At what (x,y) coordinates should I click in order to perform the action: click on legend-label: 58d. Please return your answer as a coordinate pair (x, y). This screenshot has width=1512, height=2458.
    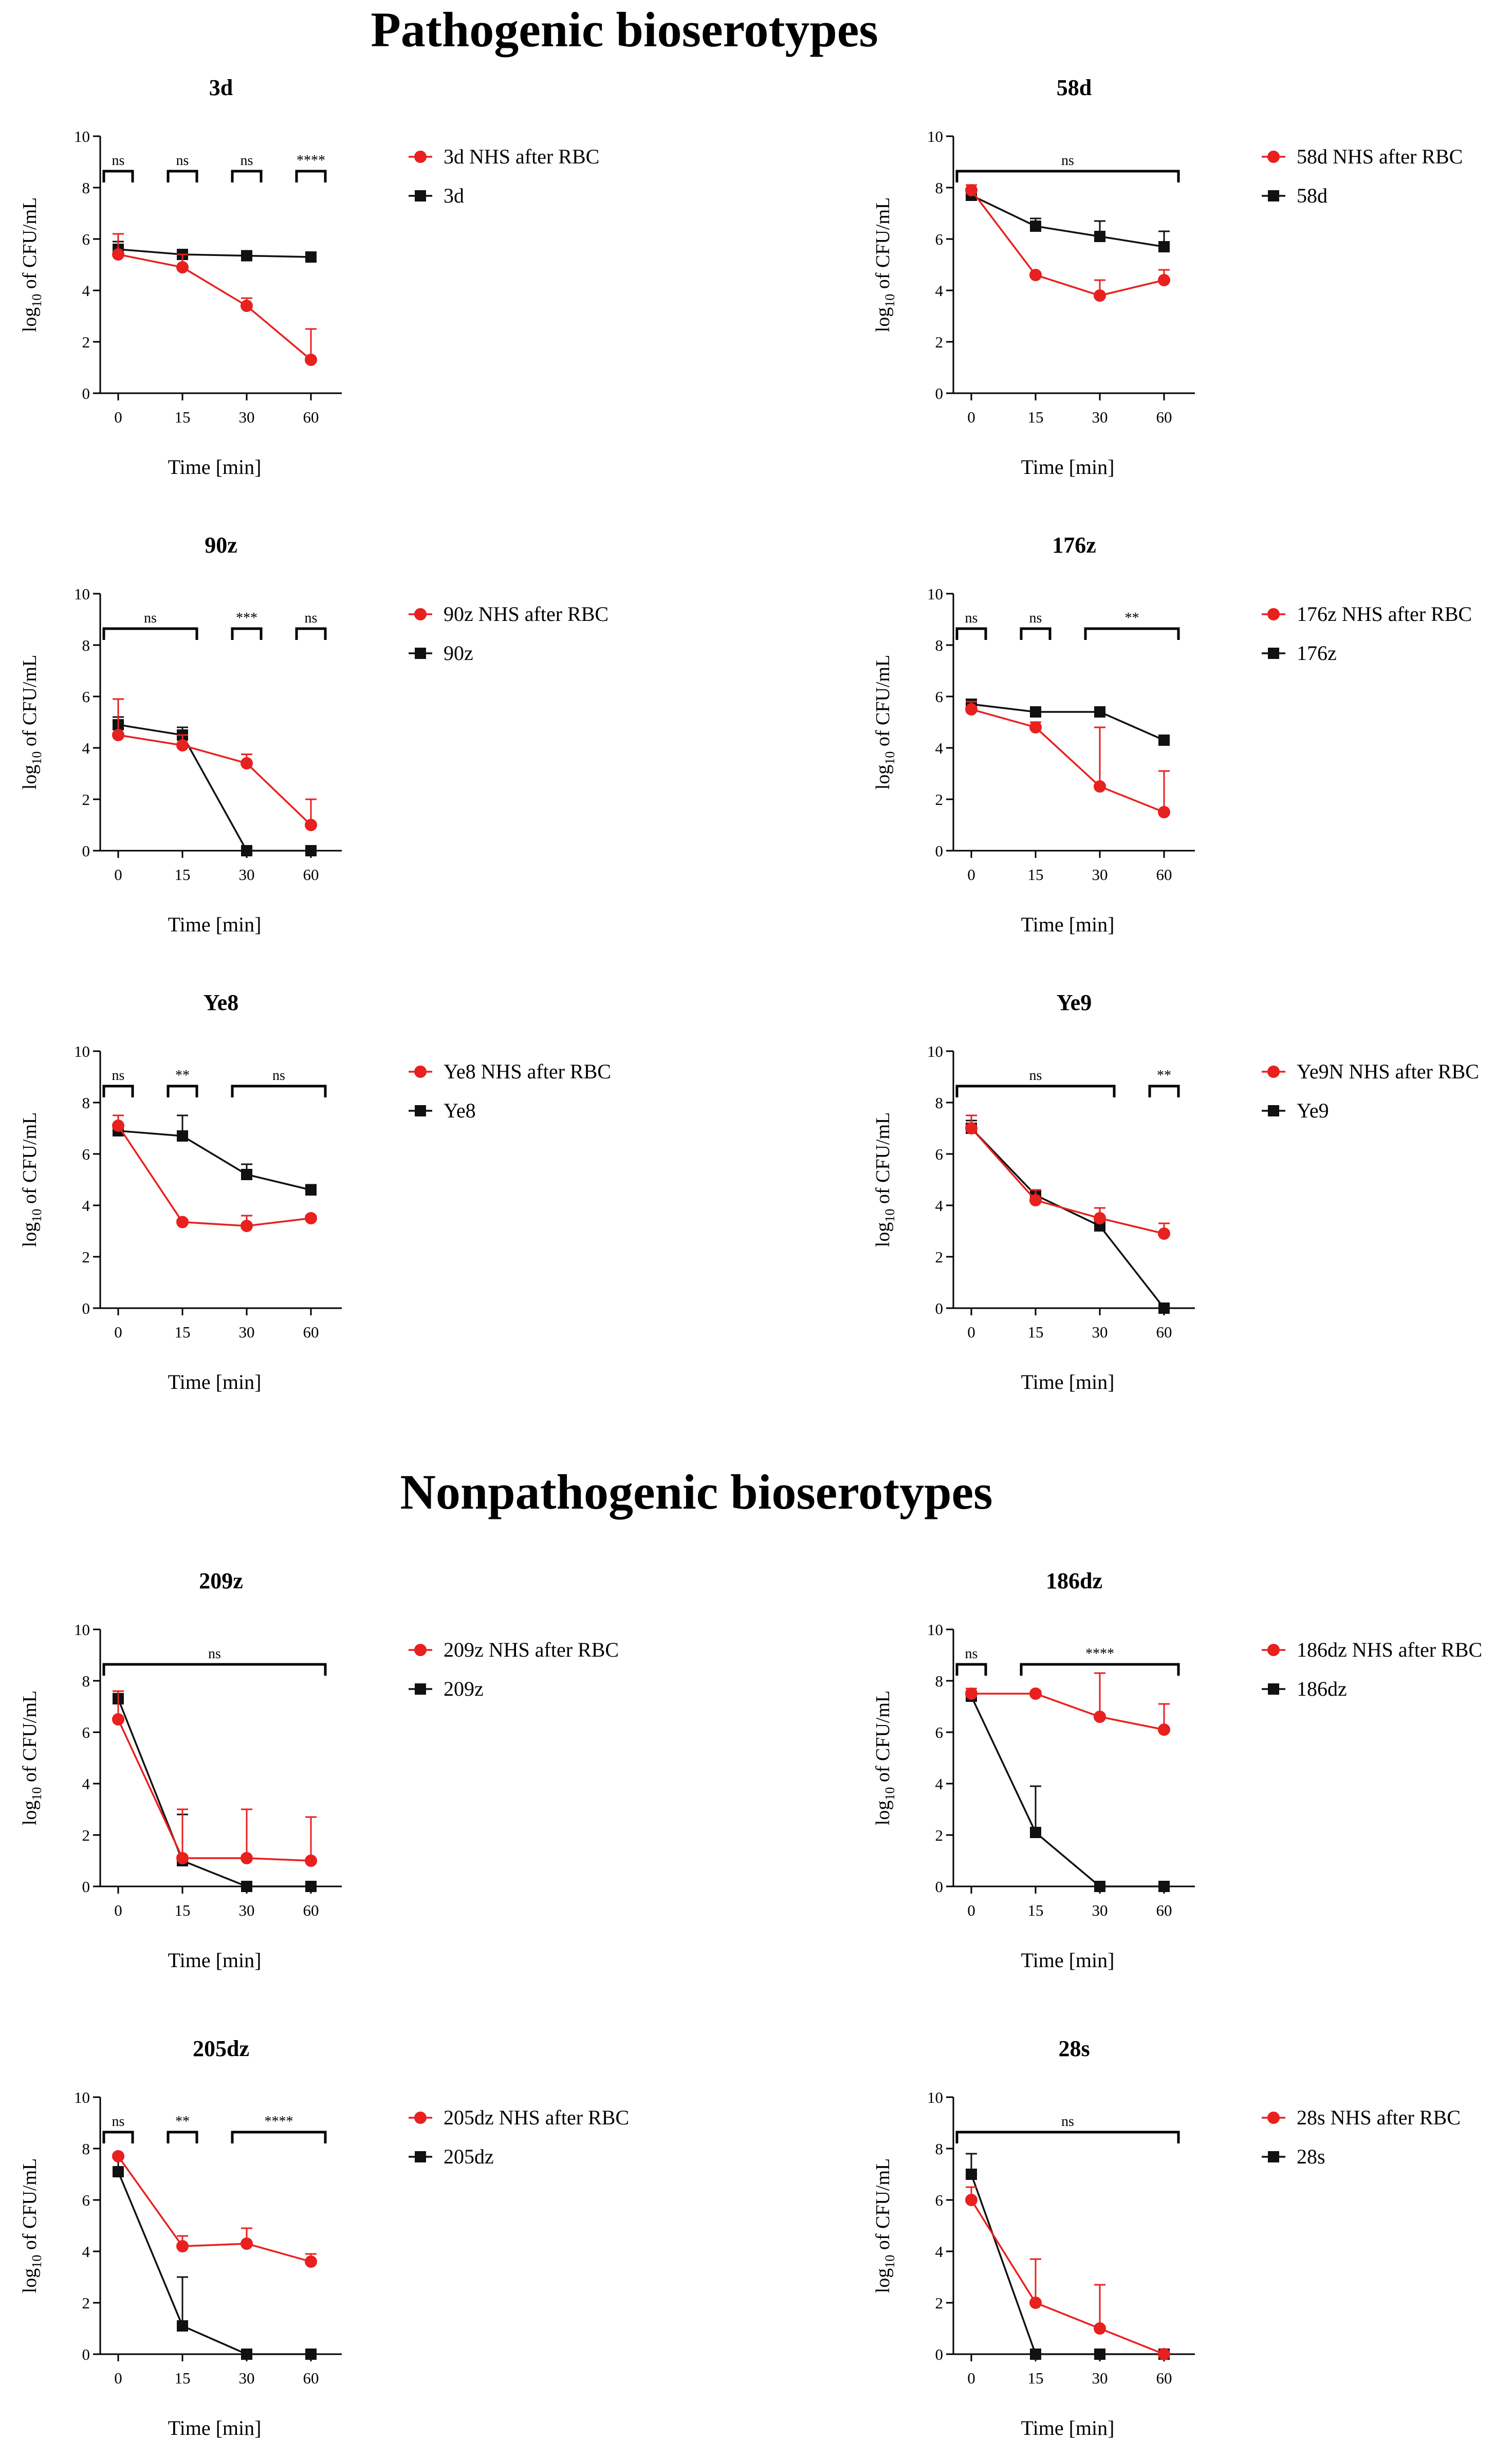
    Looking at the image, I should click on (1312, 196).